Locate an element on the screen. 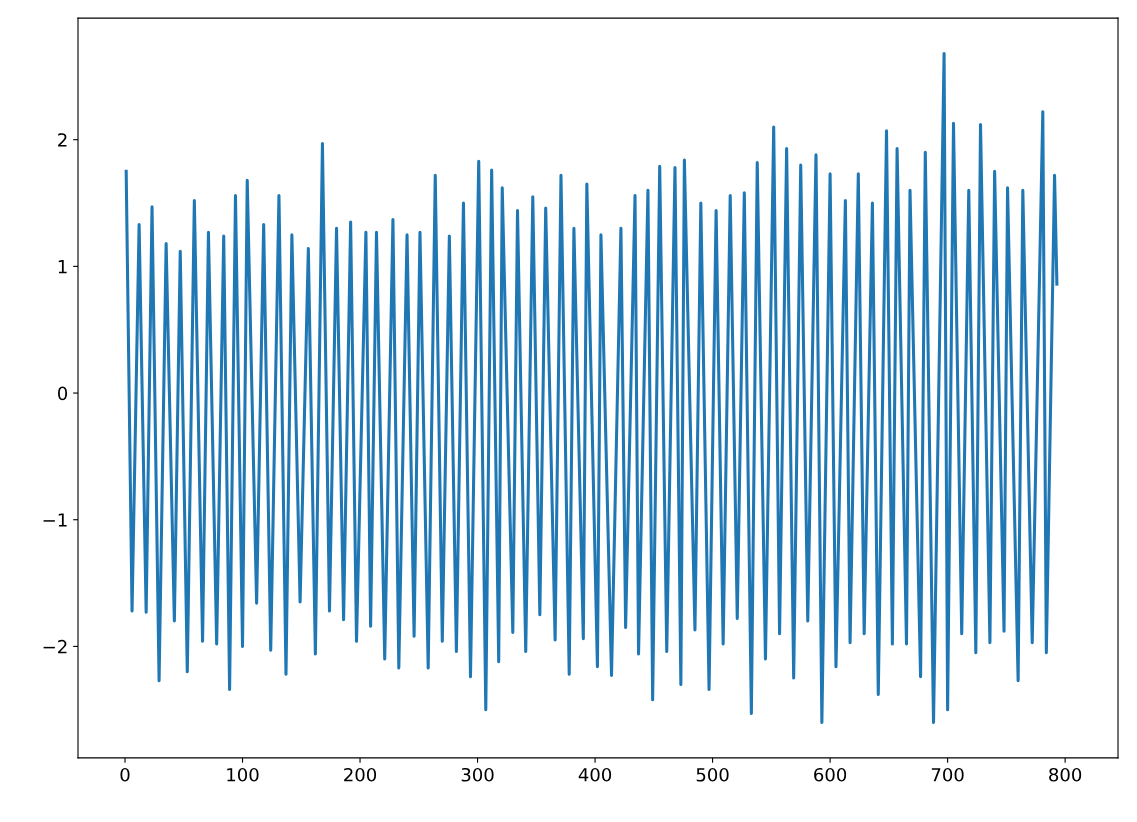 The height and width of the screenshot is (822, 1137). y-tick-label: −1 is located at coordinates (55, 520).